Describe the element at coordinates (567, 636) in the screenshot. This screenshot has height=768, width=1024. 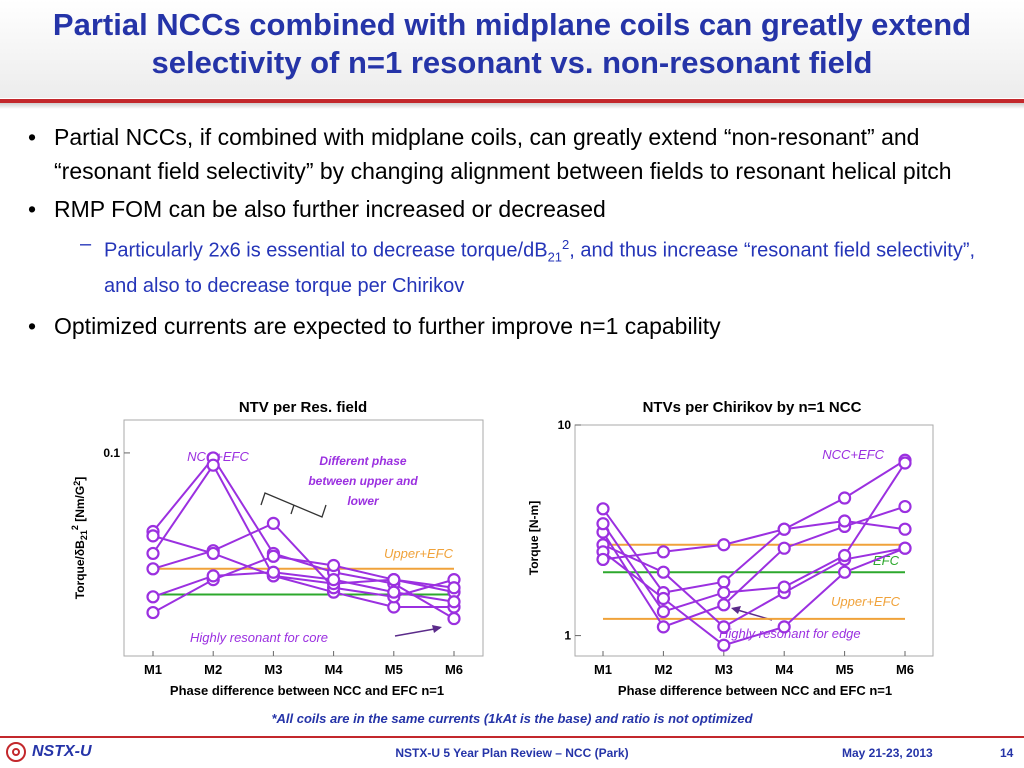
I see `chart2-ytick-label: 1` at that location.